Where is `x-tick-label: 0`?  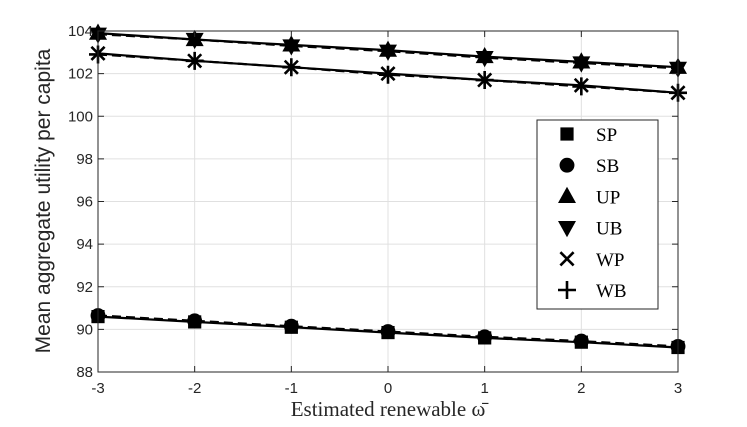
x-tick-label: 0 is located at coordinates (388, 388).